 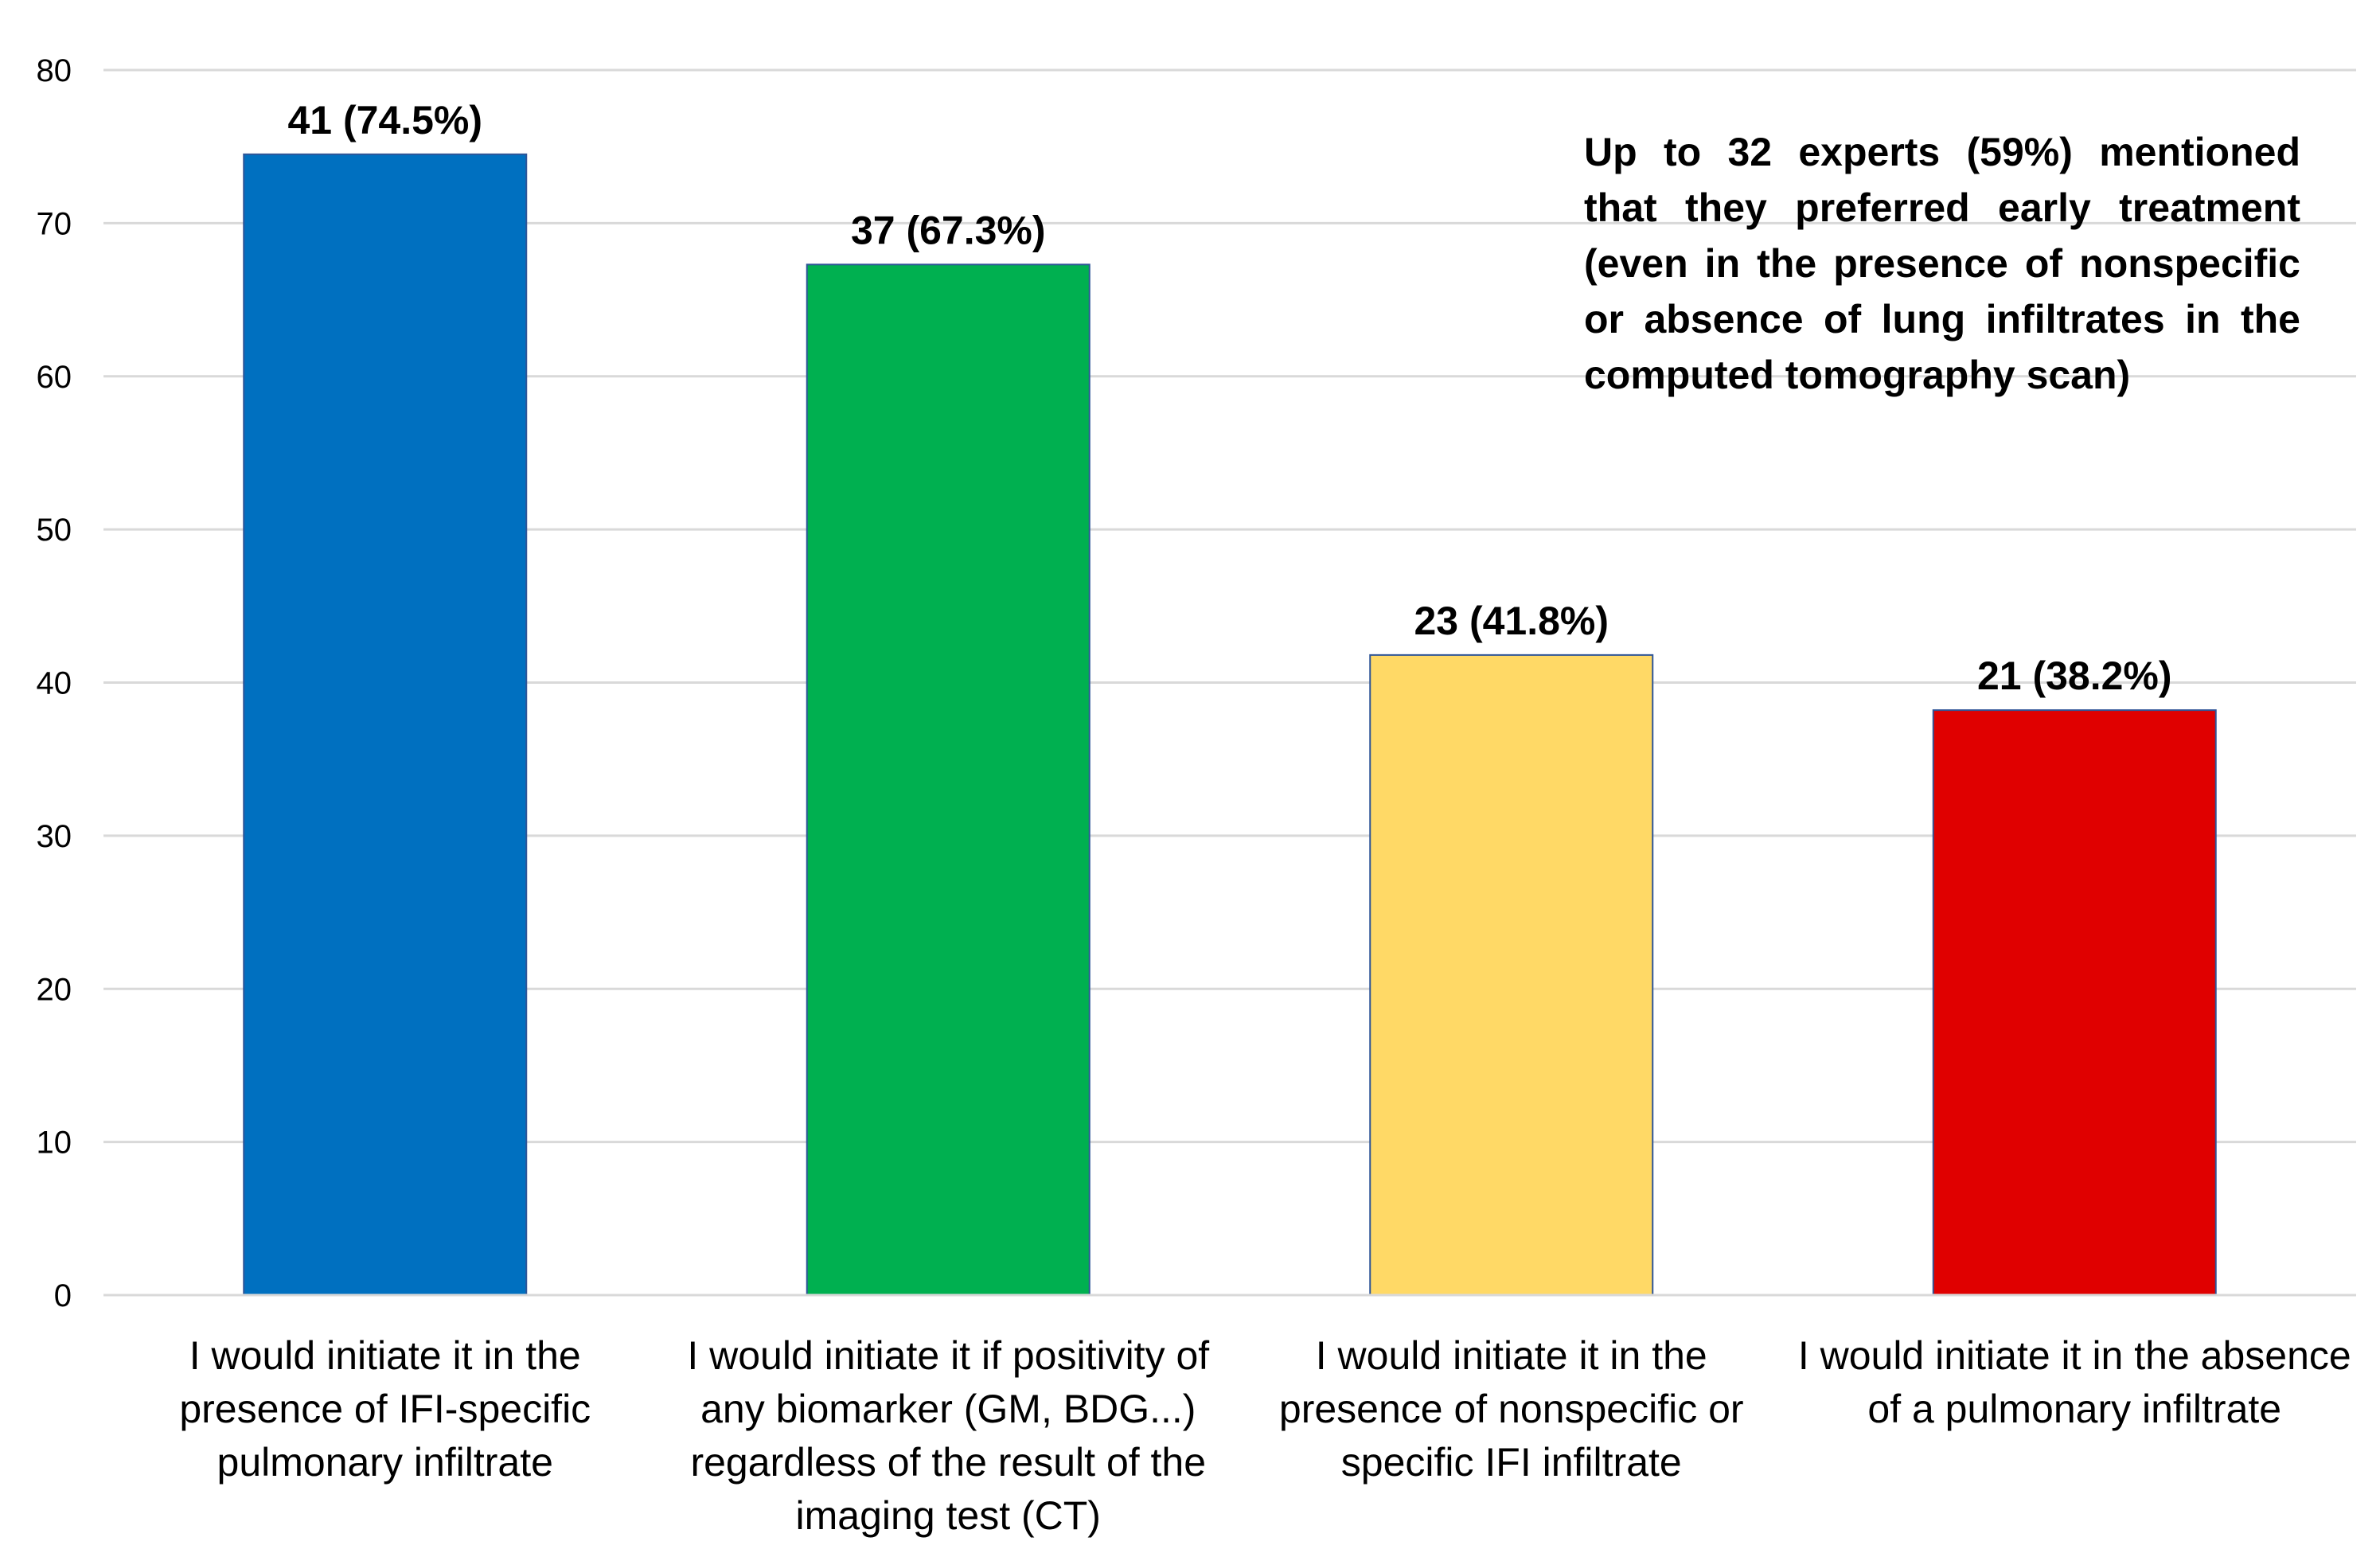 I want to click on category-label-1-line-3: pulmonary infiltrate, so click(x=385, y=1462).